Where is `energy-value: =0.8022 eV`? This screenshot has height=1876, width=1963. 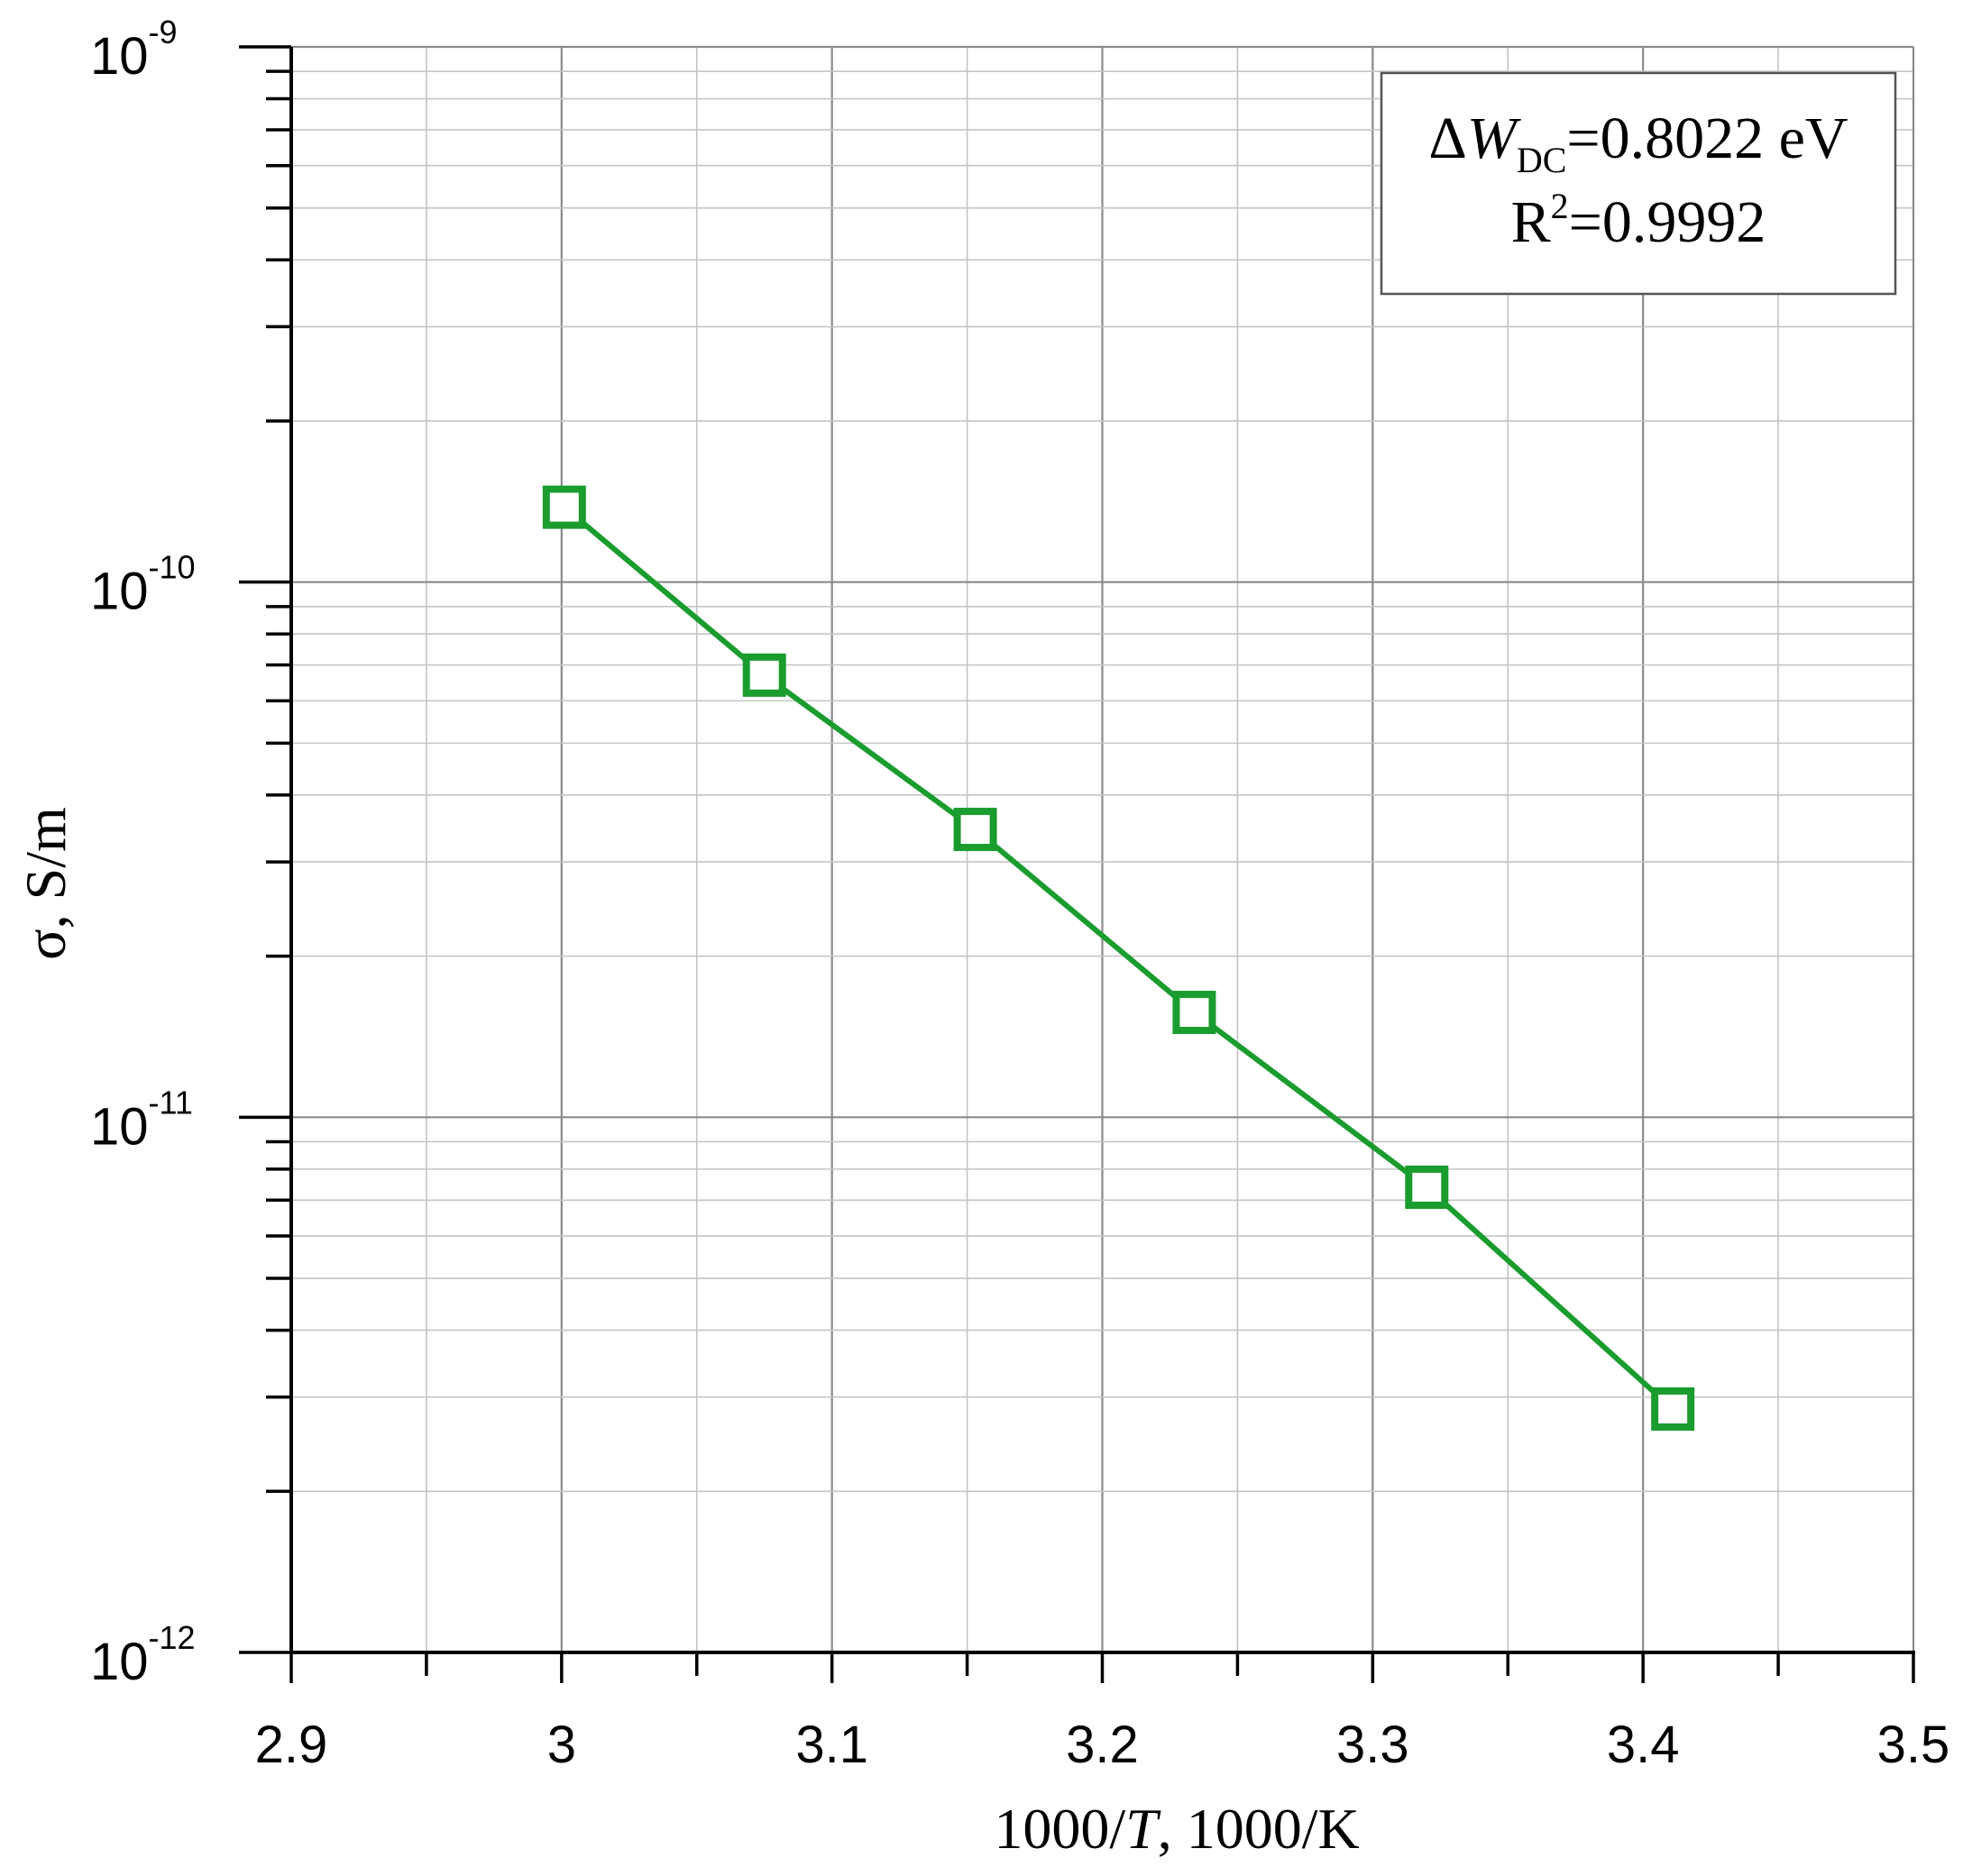 energy-value: =0.8022 eV is located at coordinates (1707, 138).